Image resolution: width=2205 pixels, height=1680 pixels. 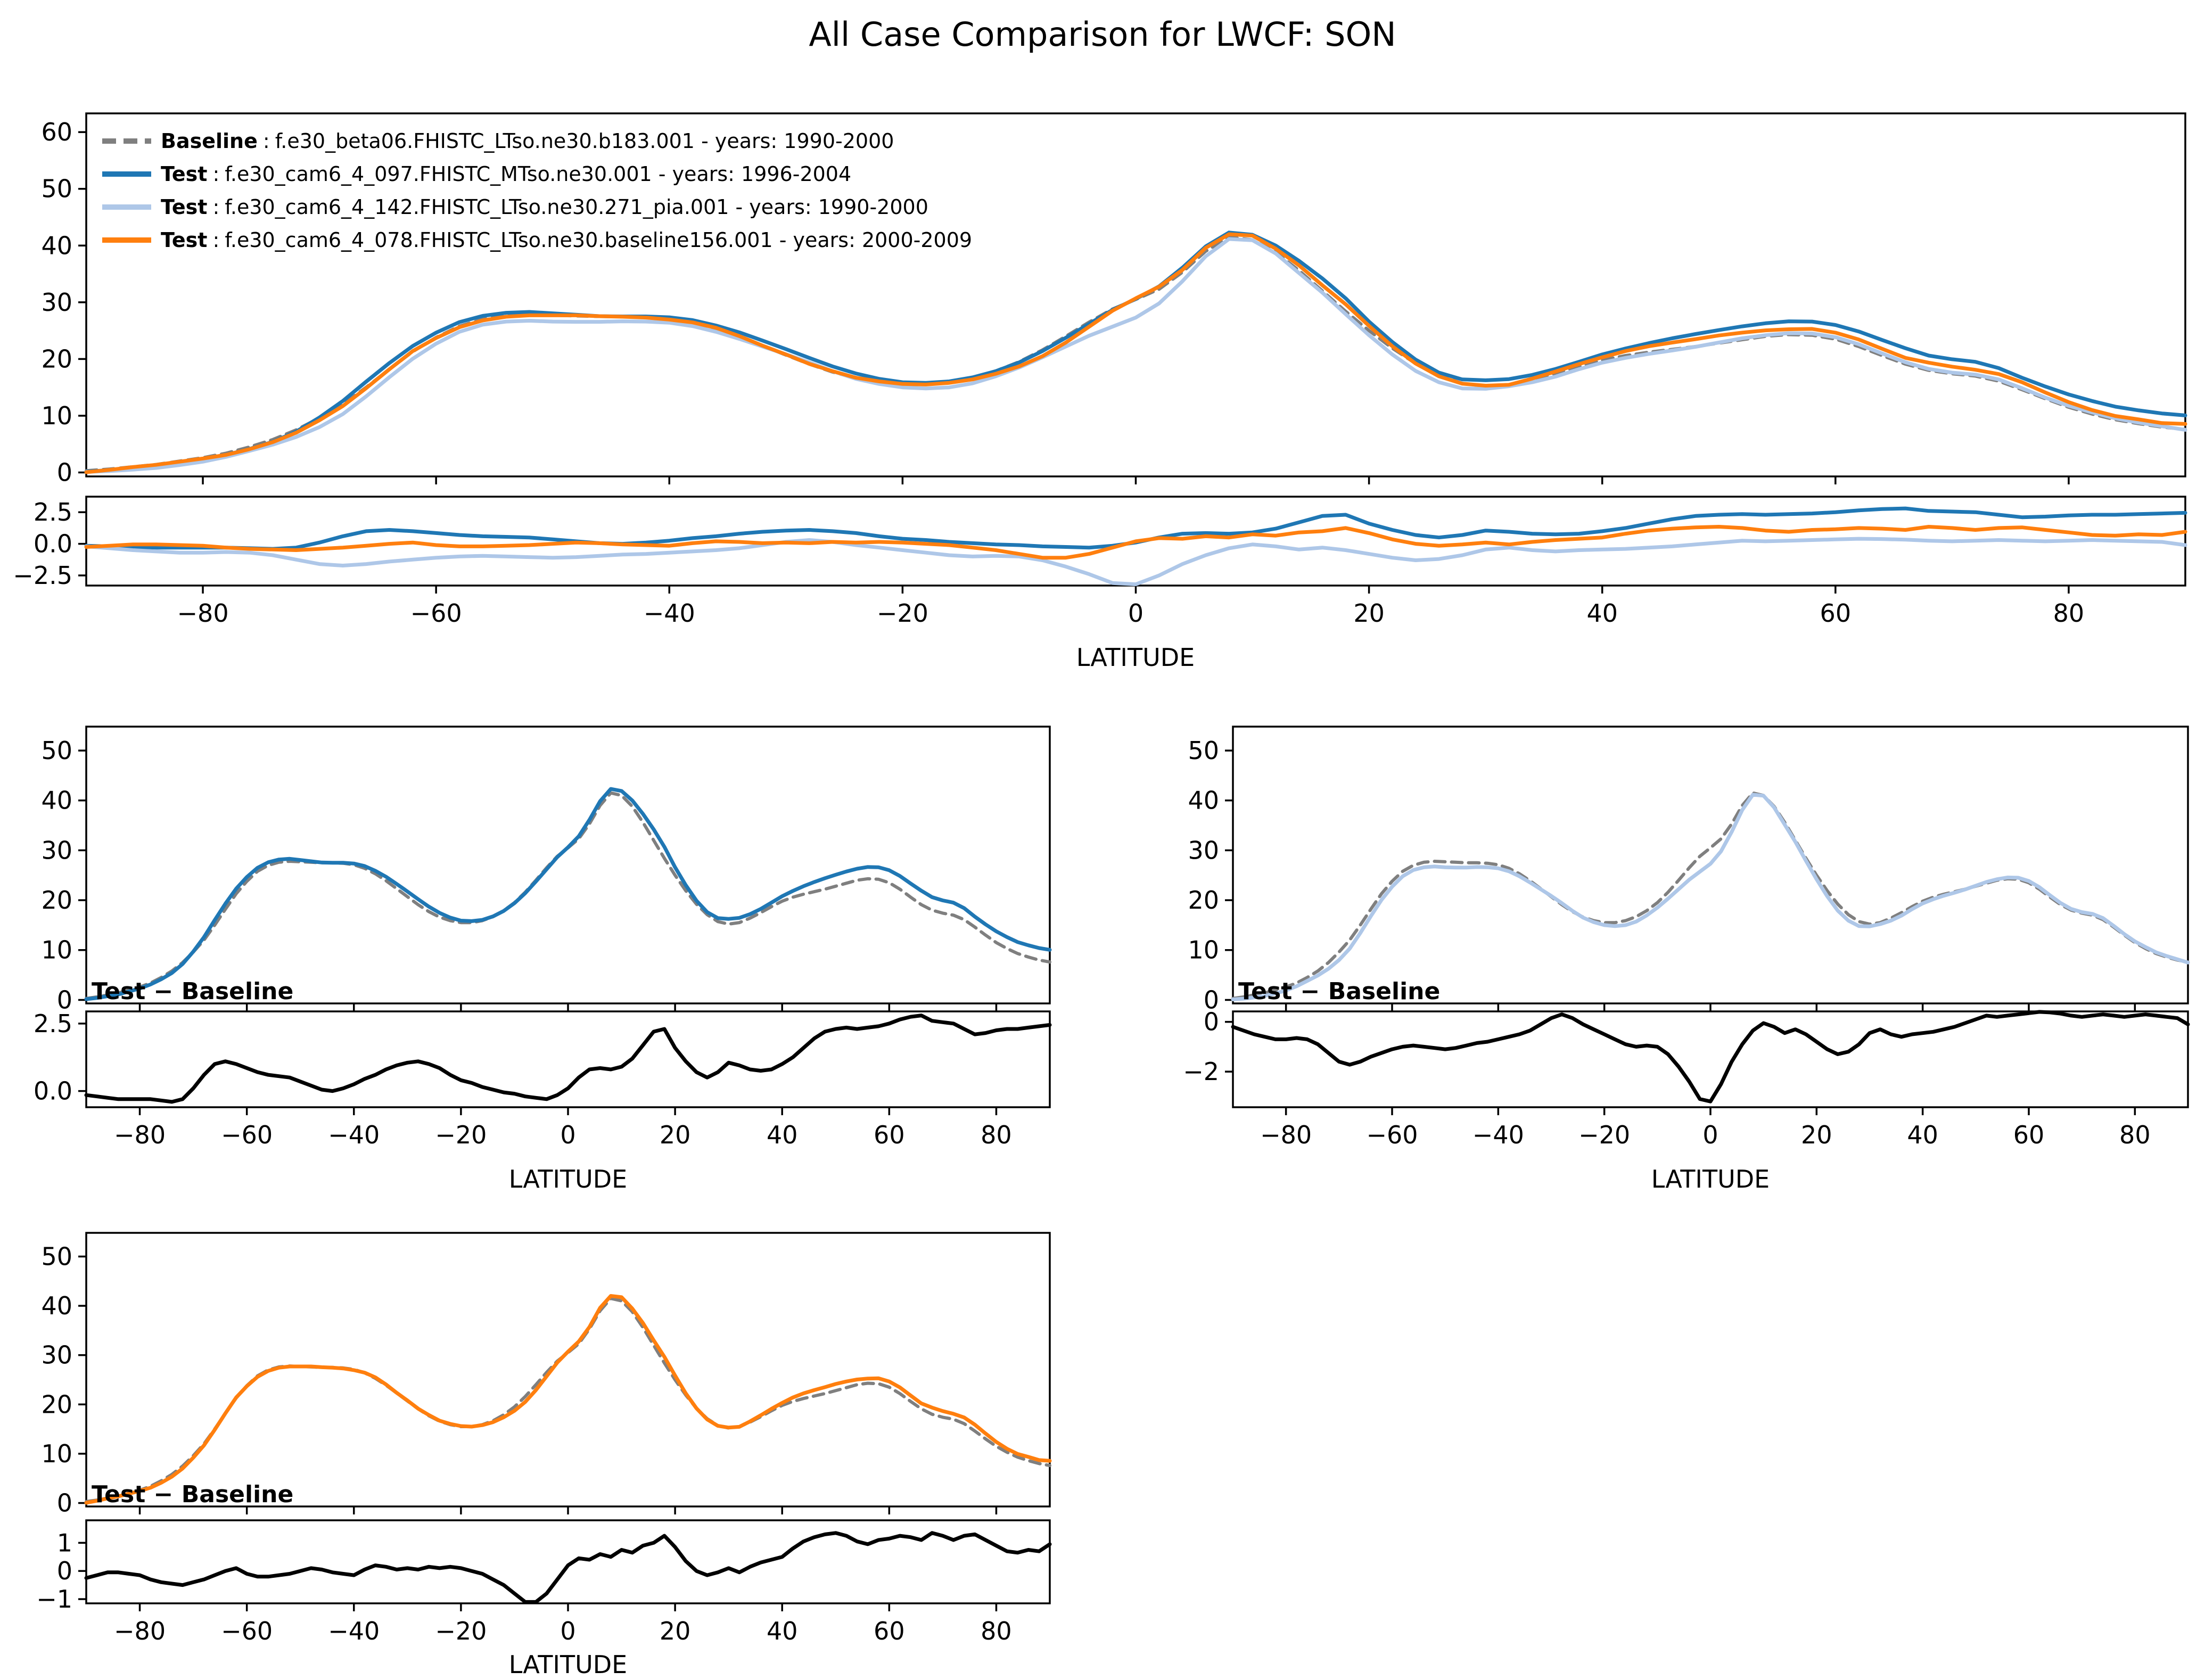 What do you see at coordinates (54, 1599) in the screenshot?
I see `svg-text: −1` at bounding box center [54, 1599].